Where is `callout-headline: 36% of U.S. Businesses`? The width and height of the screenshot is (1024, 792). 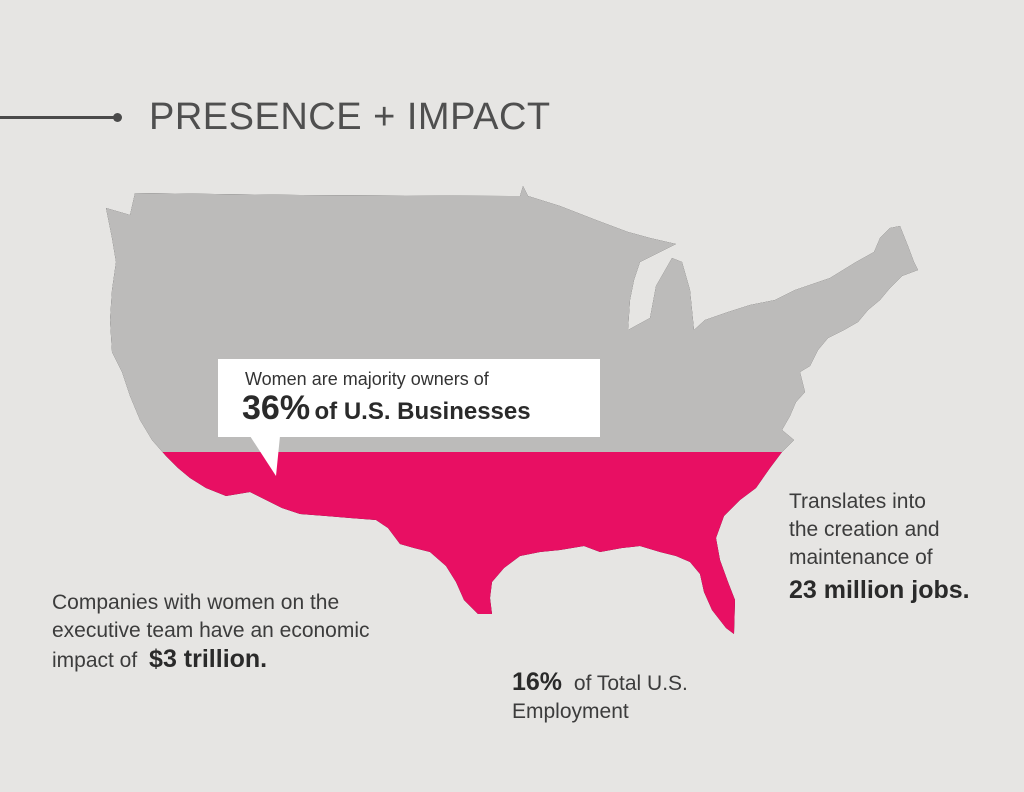
callout-headline: 36% of U.S. Businesses is located at coordinates (386, 408).